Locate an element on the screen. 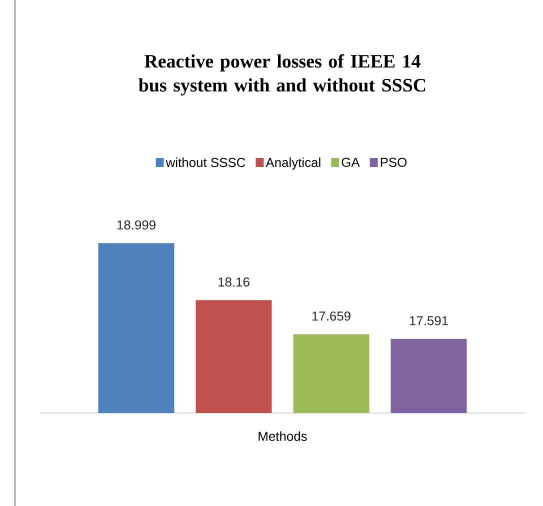 The width and height of the screenshot is (543, 506). legend-label: GA is located at coordinates (351, 162).